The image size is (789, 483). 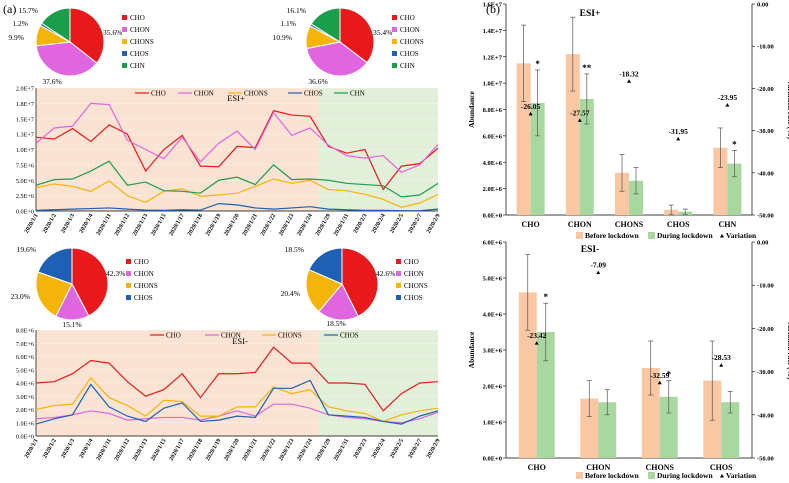 I want to click on series-line-chos, so click(x=237, y=402).